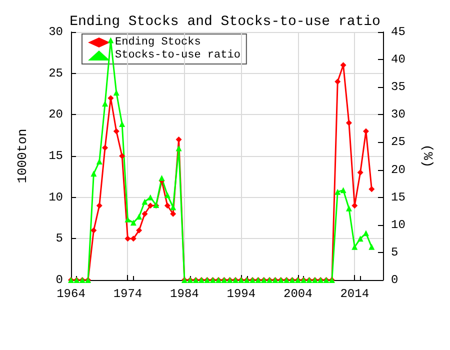  I want to click on x-tick-label: 1984, so click(184, 294).